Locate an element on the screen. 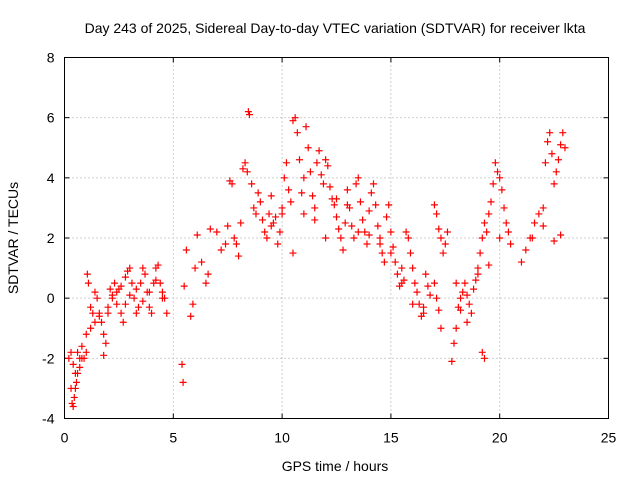  x-tick-label: 25 is located at coordinates (609, 438).